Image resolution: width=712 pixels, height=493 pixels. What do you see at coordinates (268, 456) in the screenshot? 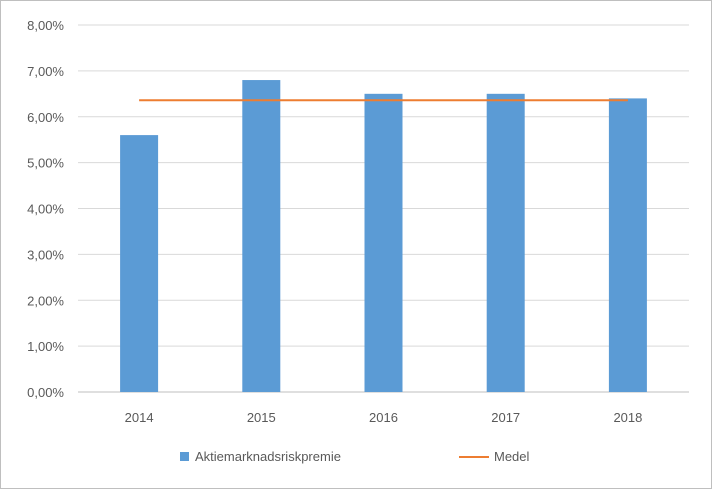
I see `legend-label-bar-series: Aktiemarknadsriskpremie` at bounding box center [268, 456].